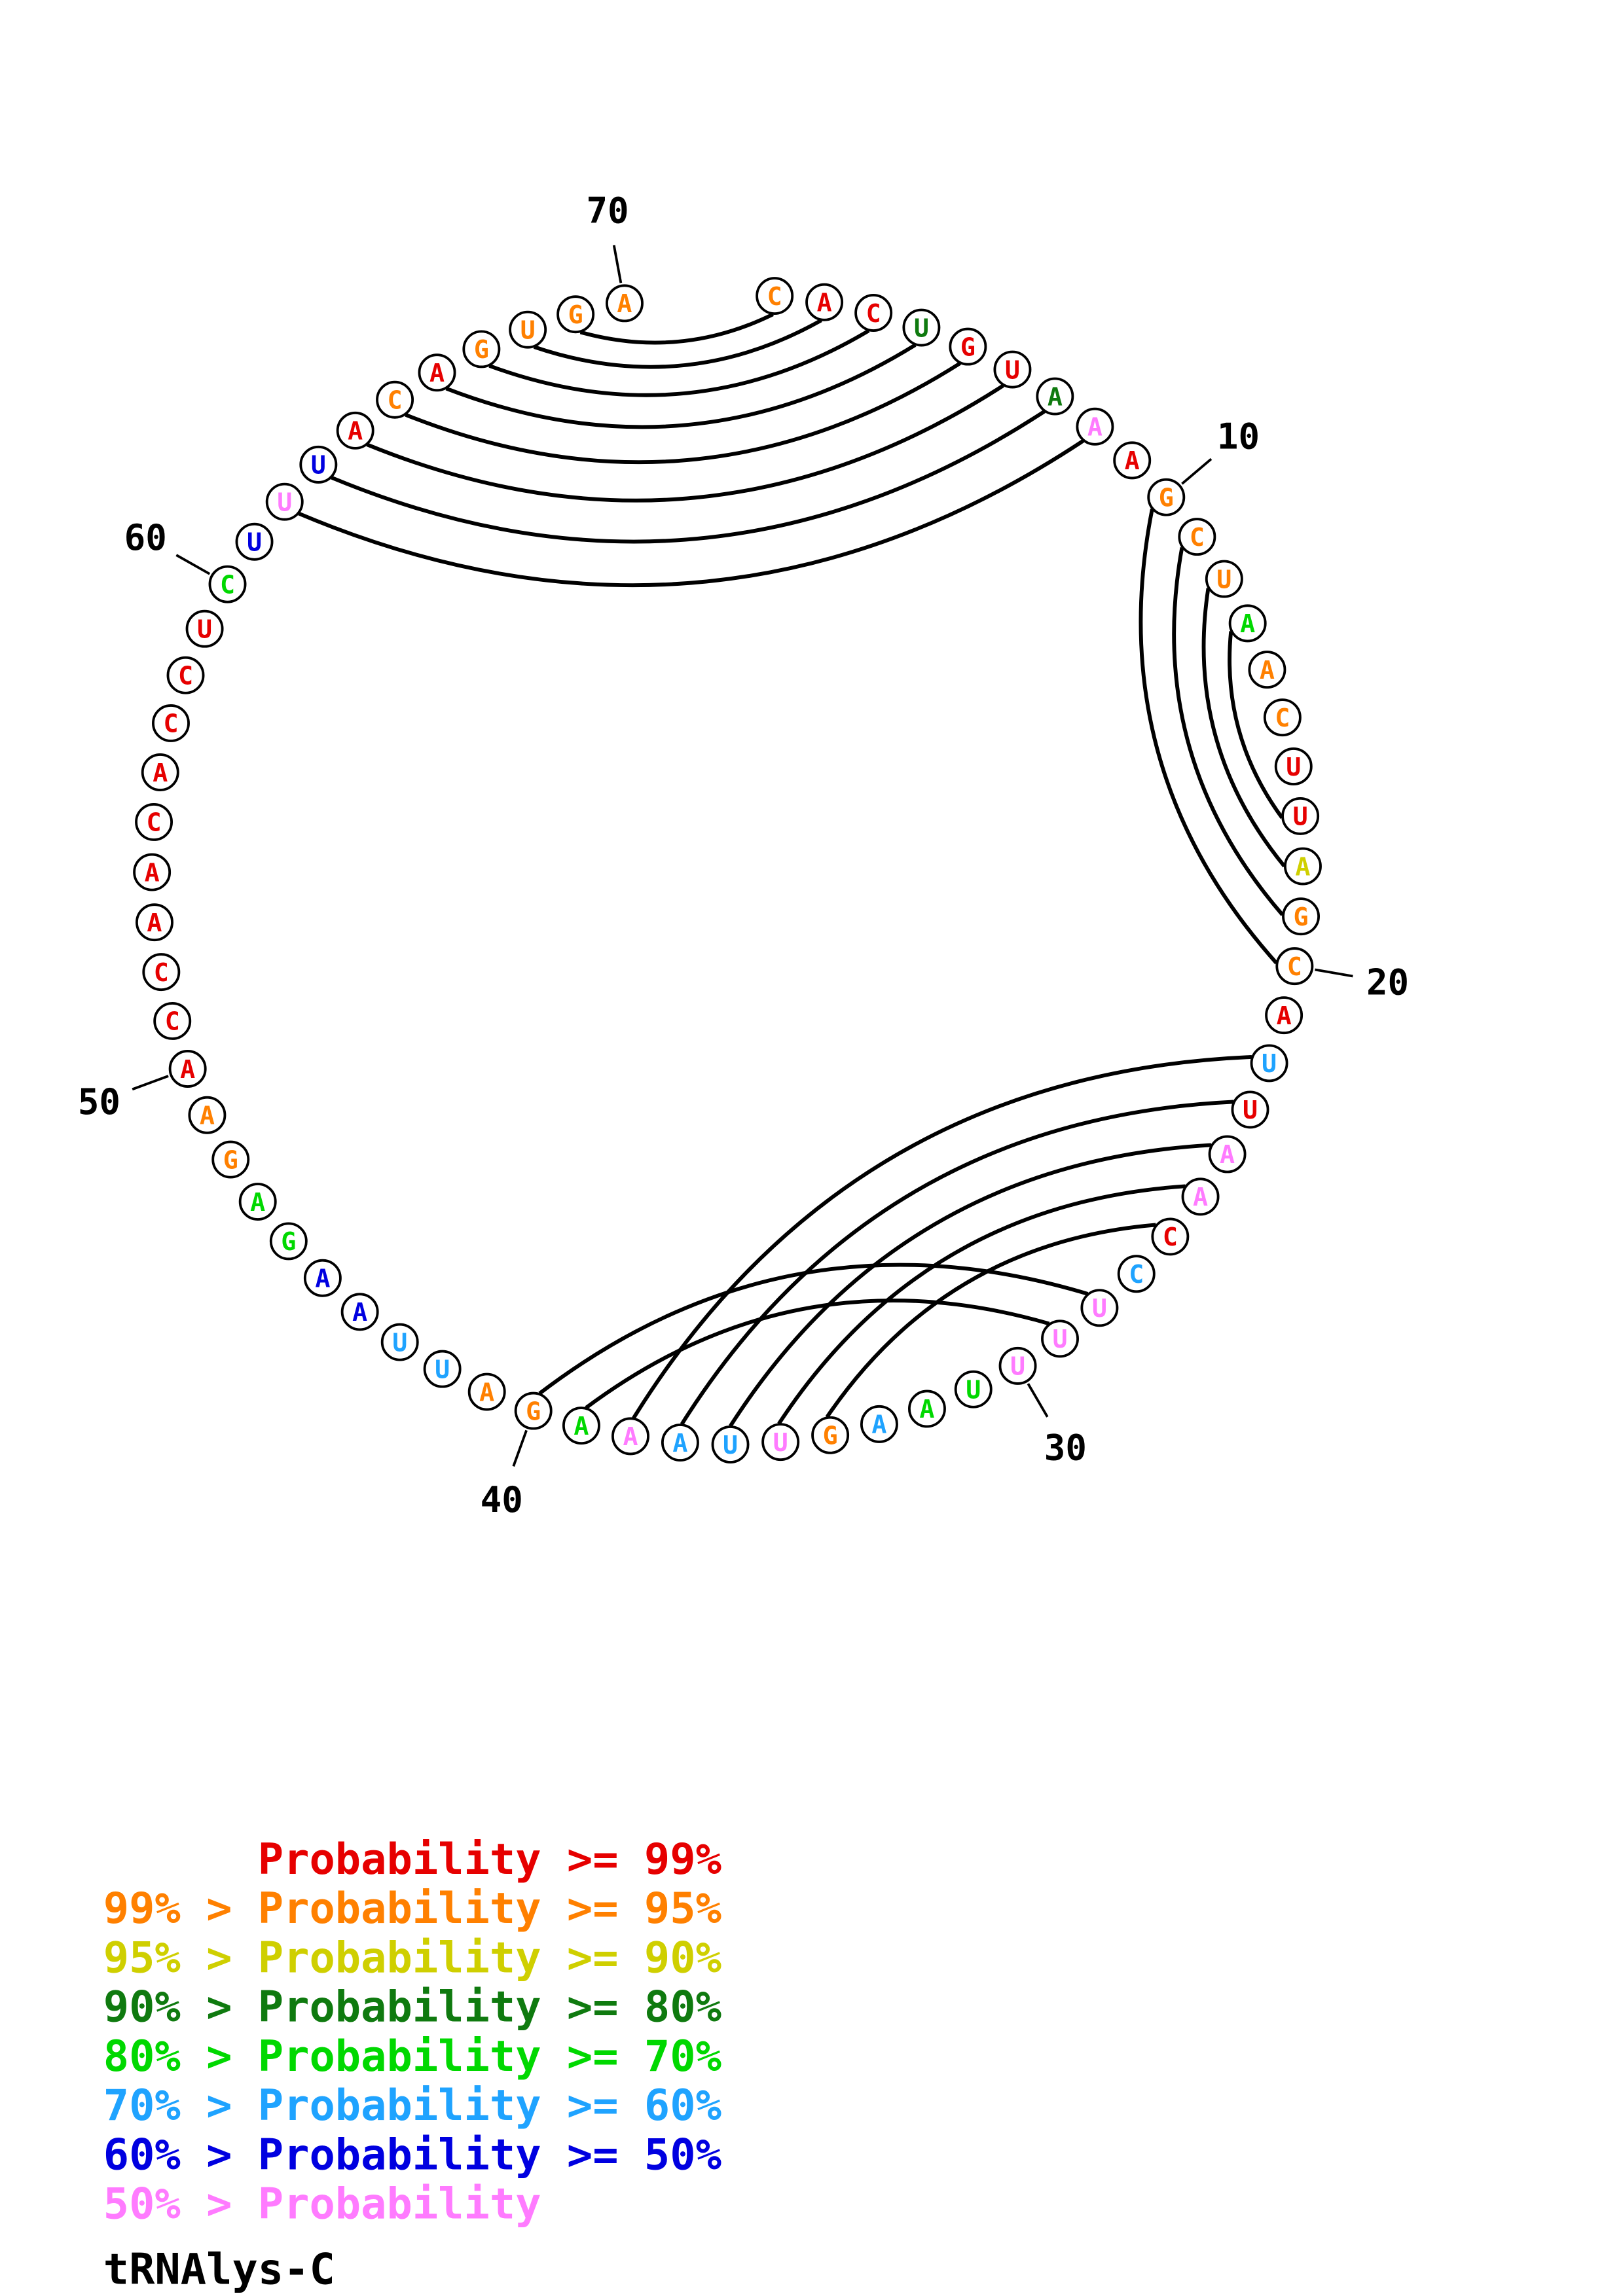 The height and width of the screenshot is (2296, 1623). What do you see at coordinates (412, 2056) in the screenshot?
I see `legend-row-p70: 80% > Probability >= 70%` at bounding box center [412, 2056].